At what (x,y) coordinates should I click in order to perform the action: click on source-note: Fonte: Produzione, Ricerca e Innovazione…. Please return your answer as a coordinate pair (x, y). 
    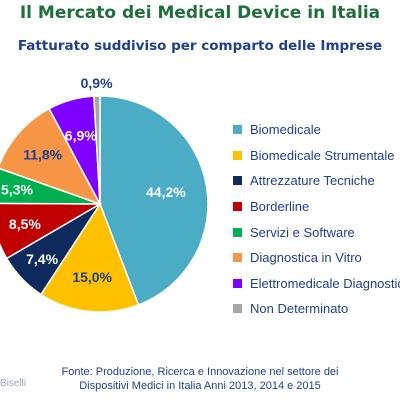
    Looking at the image, I should click on (200, 379).